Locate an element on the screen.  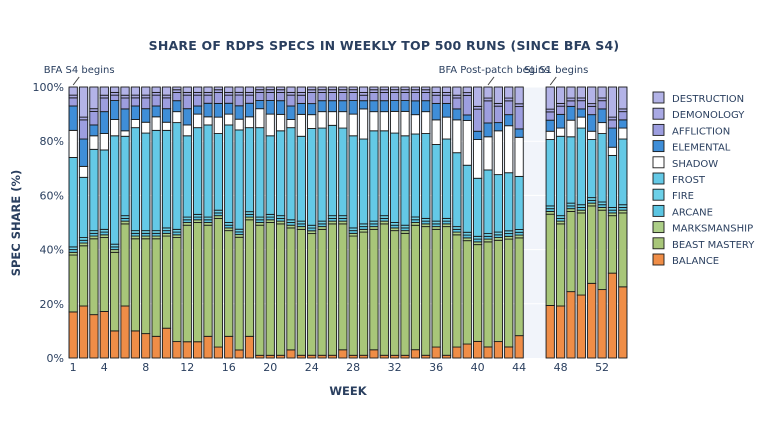
legend-item-balance: BALANCE is located at coordinates (685, 260).